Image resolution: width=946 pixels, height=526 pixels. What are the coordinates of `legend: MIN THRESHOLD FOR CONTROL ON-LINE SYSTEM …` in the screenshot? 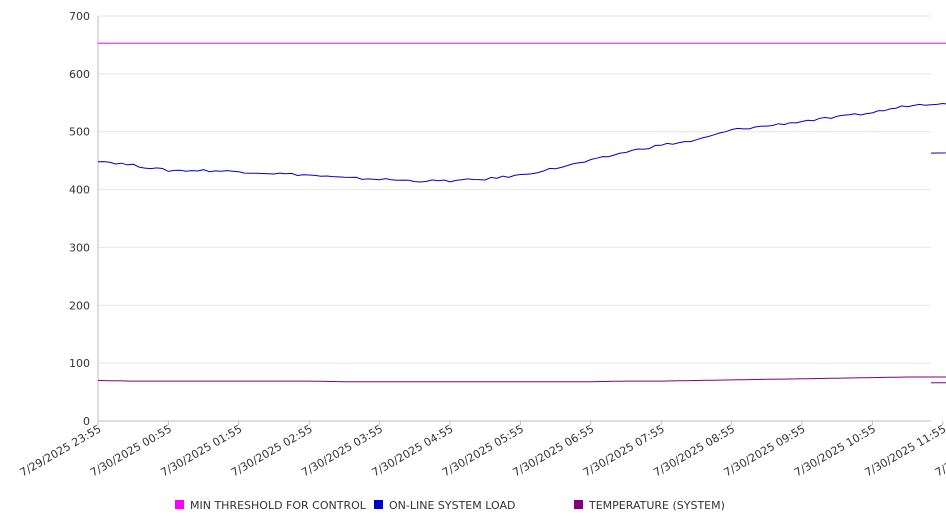 It's located at (450, 505).